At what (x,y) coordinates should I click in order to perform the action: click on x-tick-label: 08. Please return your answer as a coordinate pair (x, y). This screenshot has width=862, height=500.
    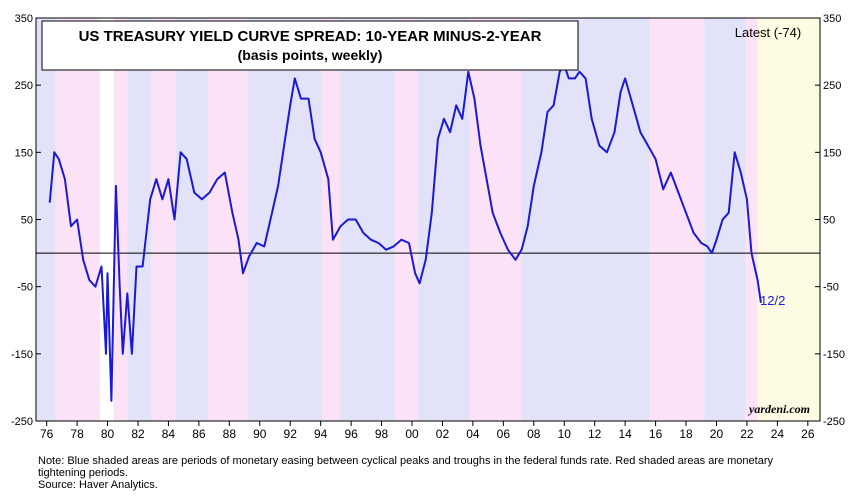
    Looking at the image, I should click on (534, 434).